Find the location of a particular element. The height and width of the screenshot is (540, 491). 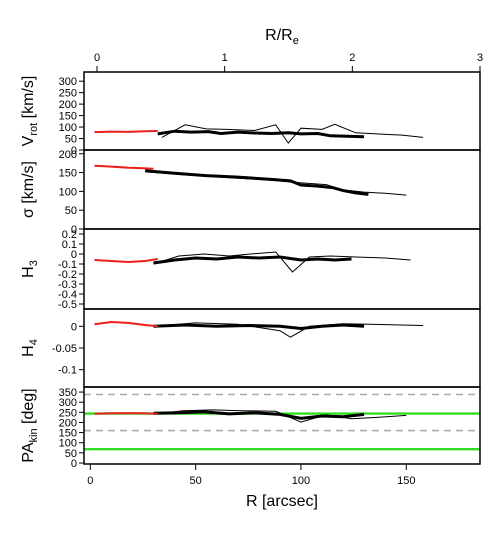

y-axis-title: H4 is located at coordinates (30, 348).